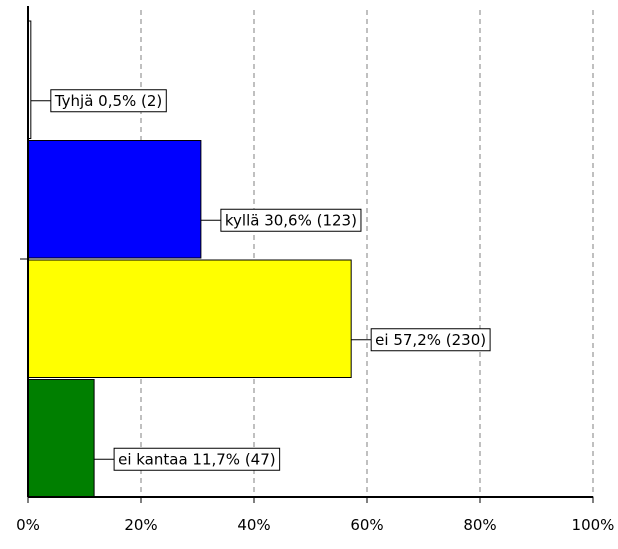  Describe the element at coordinates (114, 199) in the screenshot. I see `bar-kyllä` at that location.